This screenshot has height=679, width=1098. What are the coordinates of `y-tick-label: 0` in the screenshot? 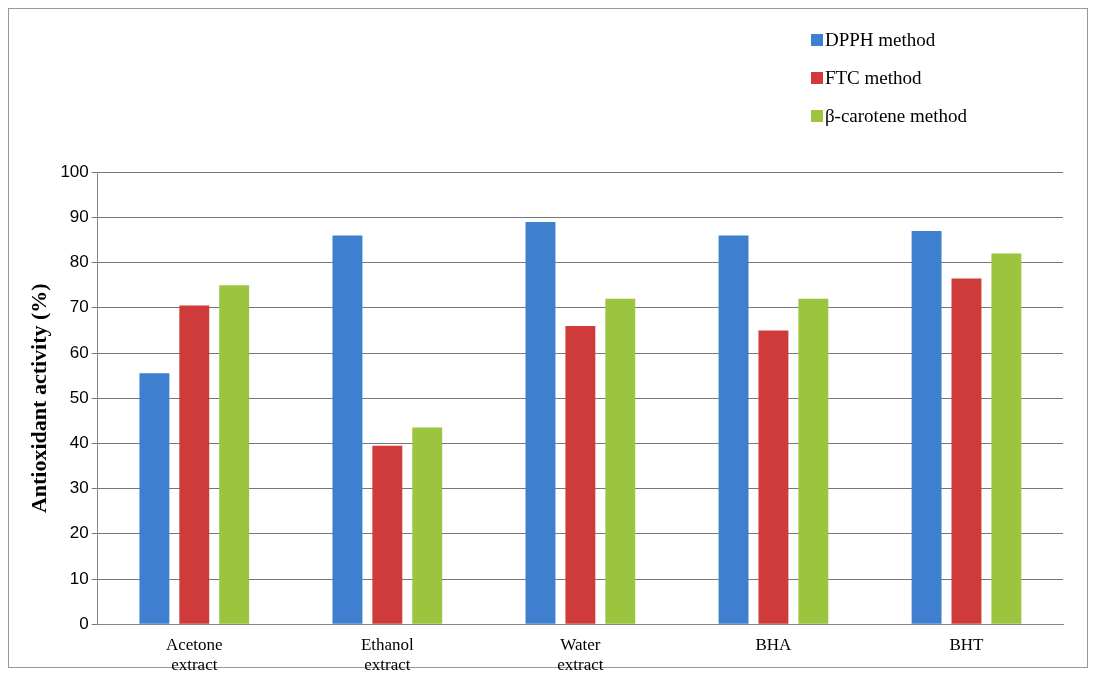 It's located at (84, 623).